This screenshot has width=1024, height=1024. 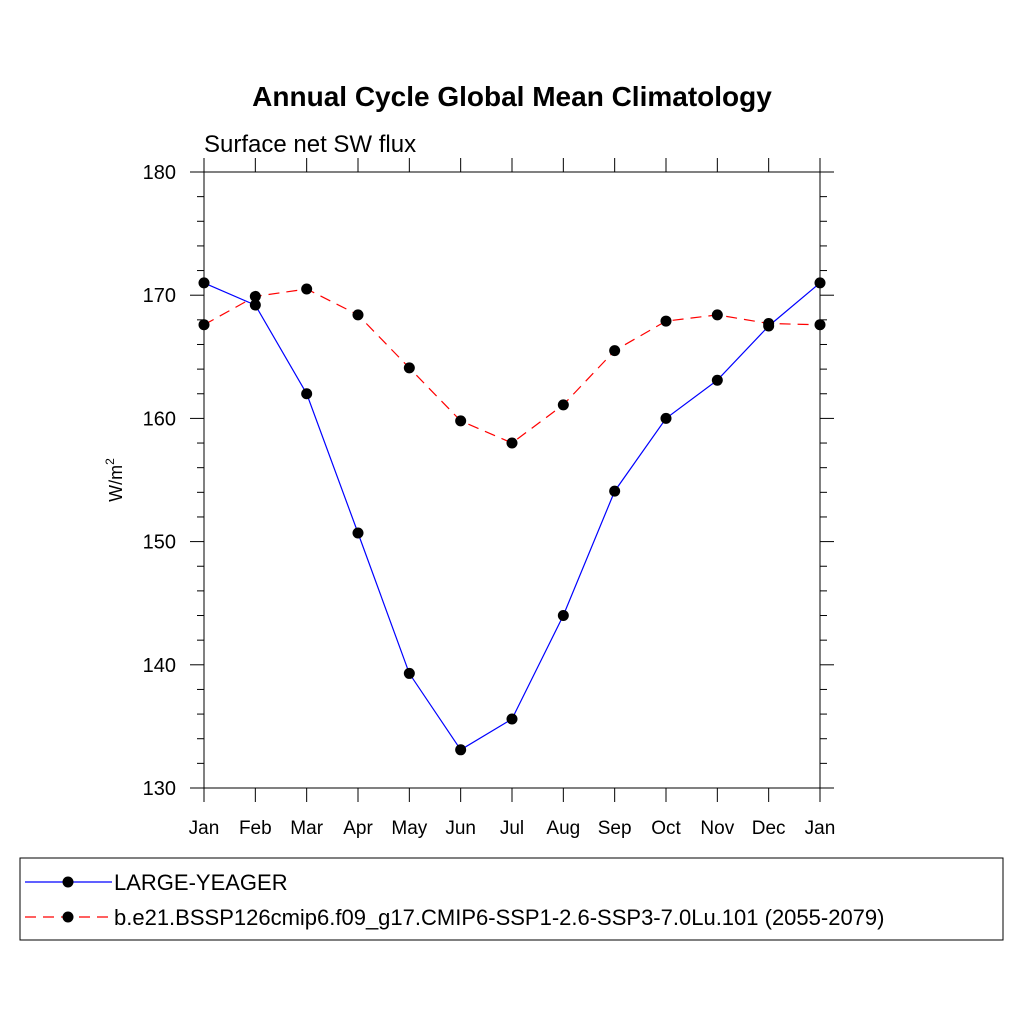 I want to click on y-tick-label: 130, so click(x=159, y=789).